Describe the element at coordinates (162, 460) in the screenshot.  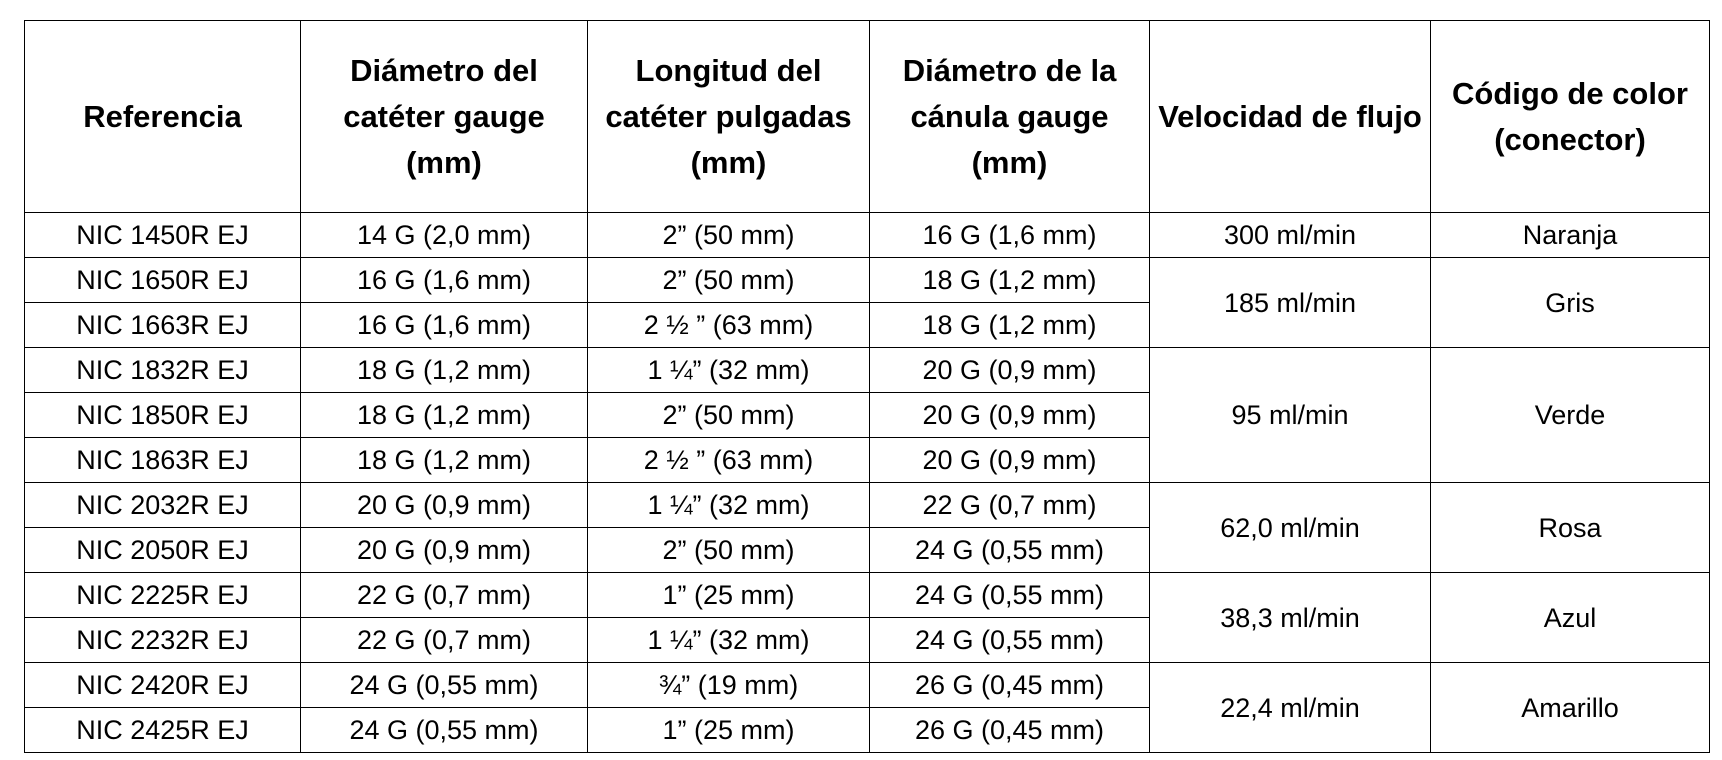
I see `cell: NIC 1863R EJ` at that location.